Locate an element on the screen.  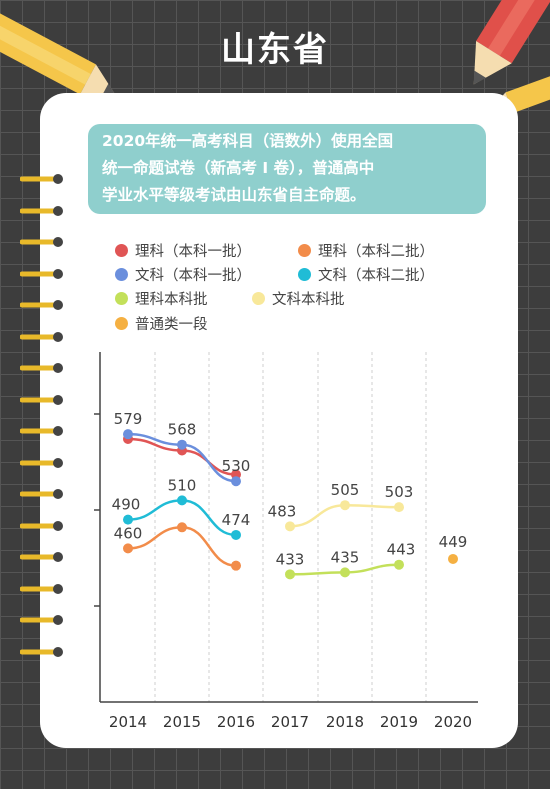
legend-item: 理科本科批 is located at coordinates (161, 298).